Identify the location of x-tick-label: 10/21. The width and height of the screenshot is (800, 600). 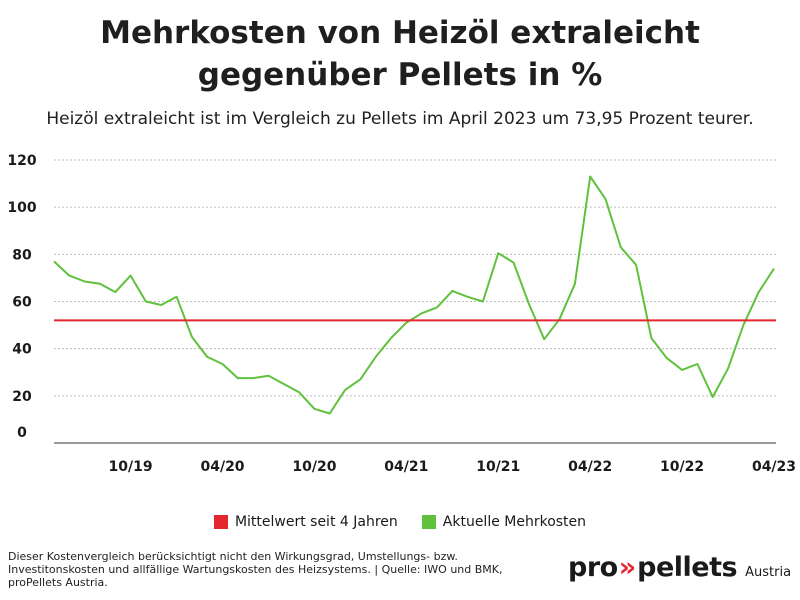
(498, 467).